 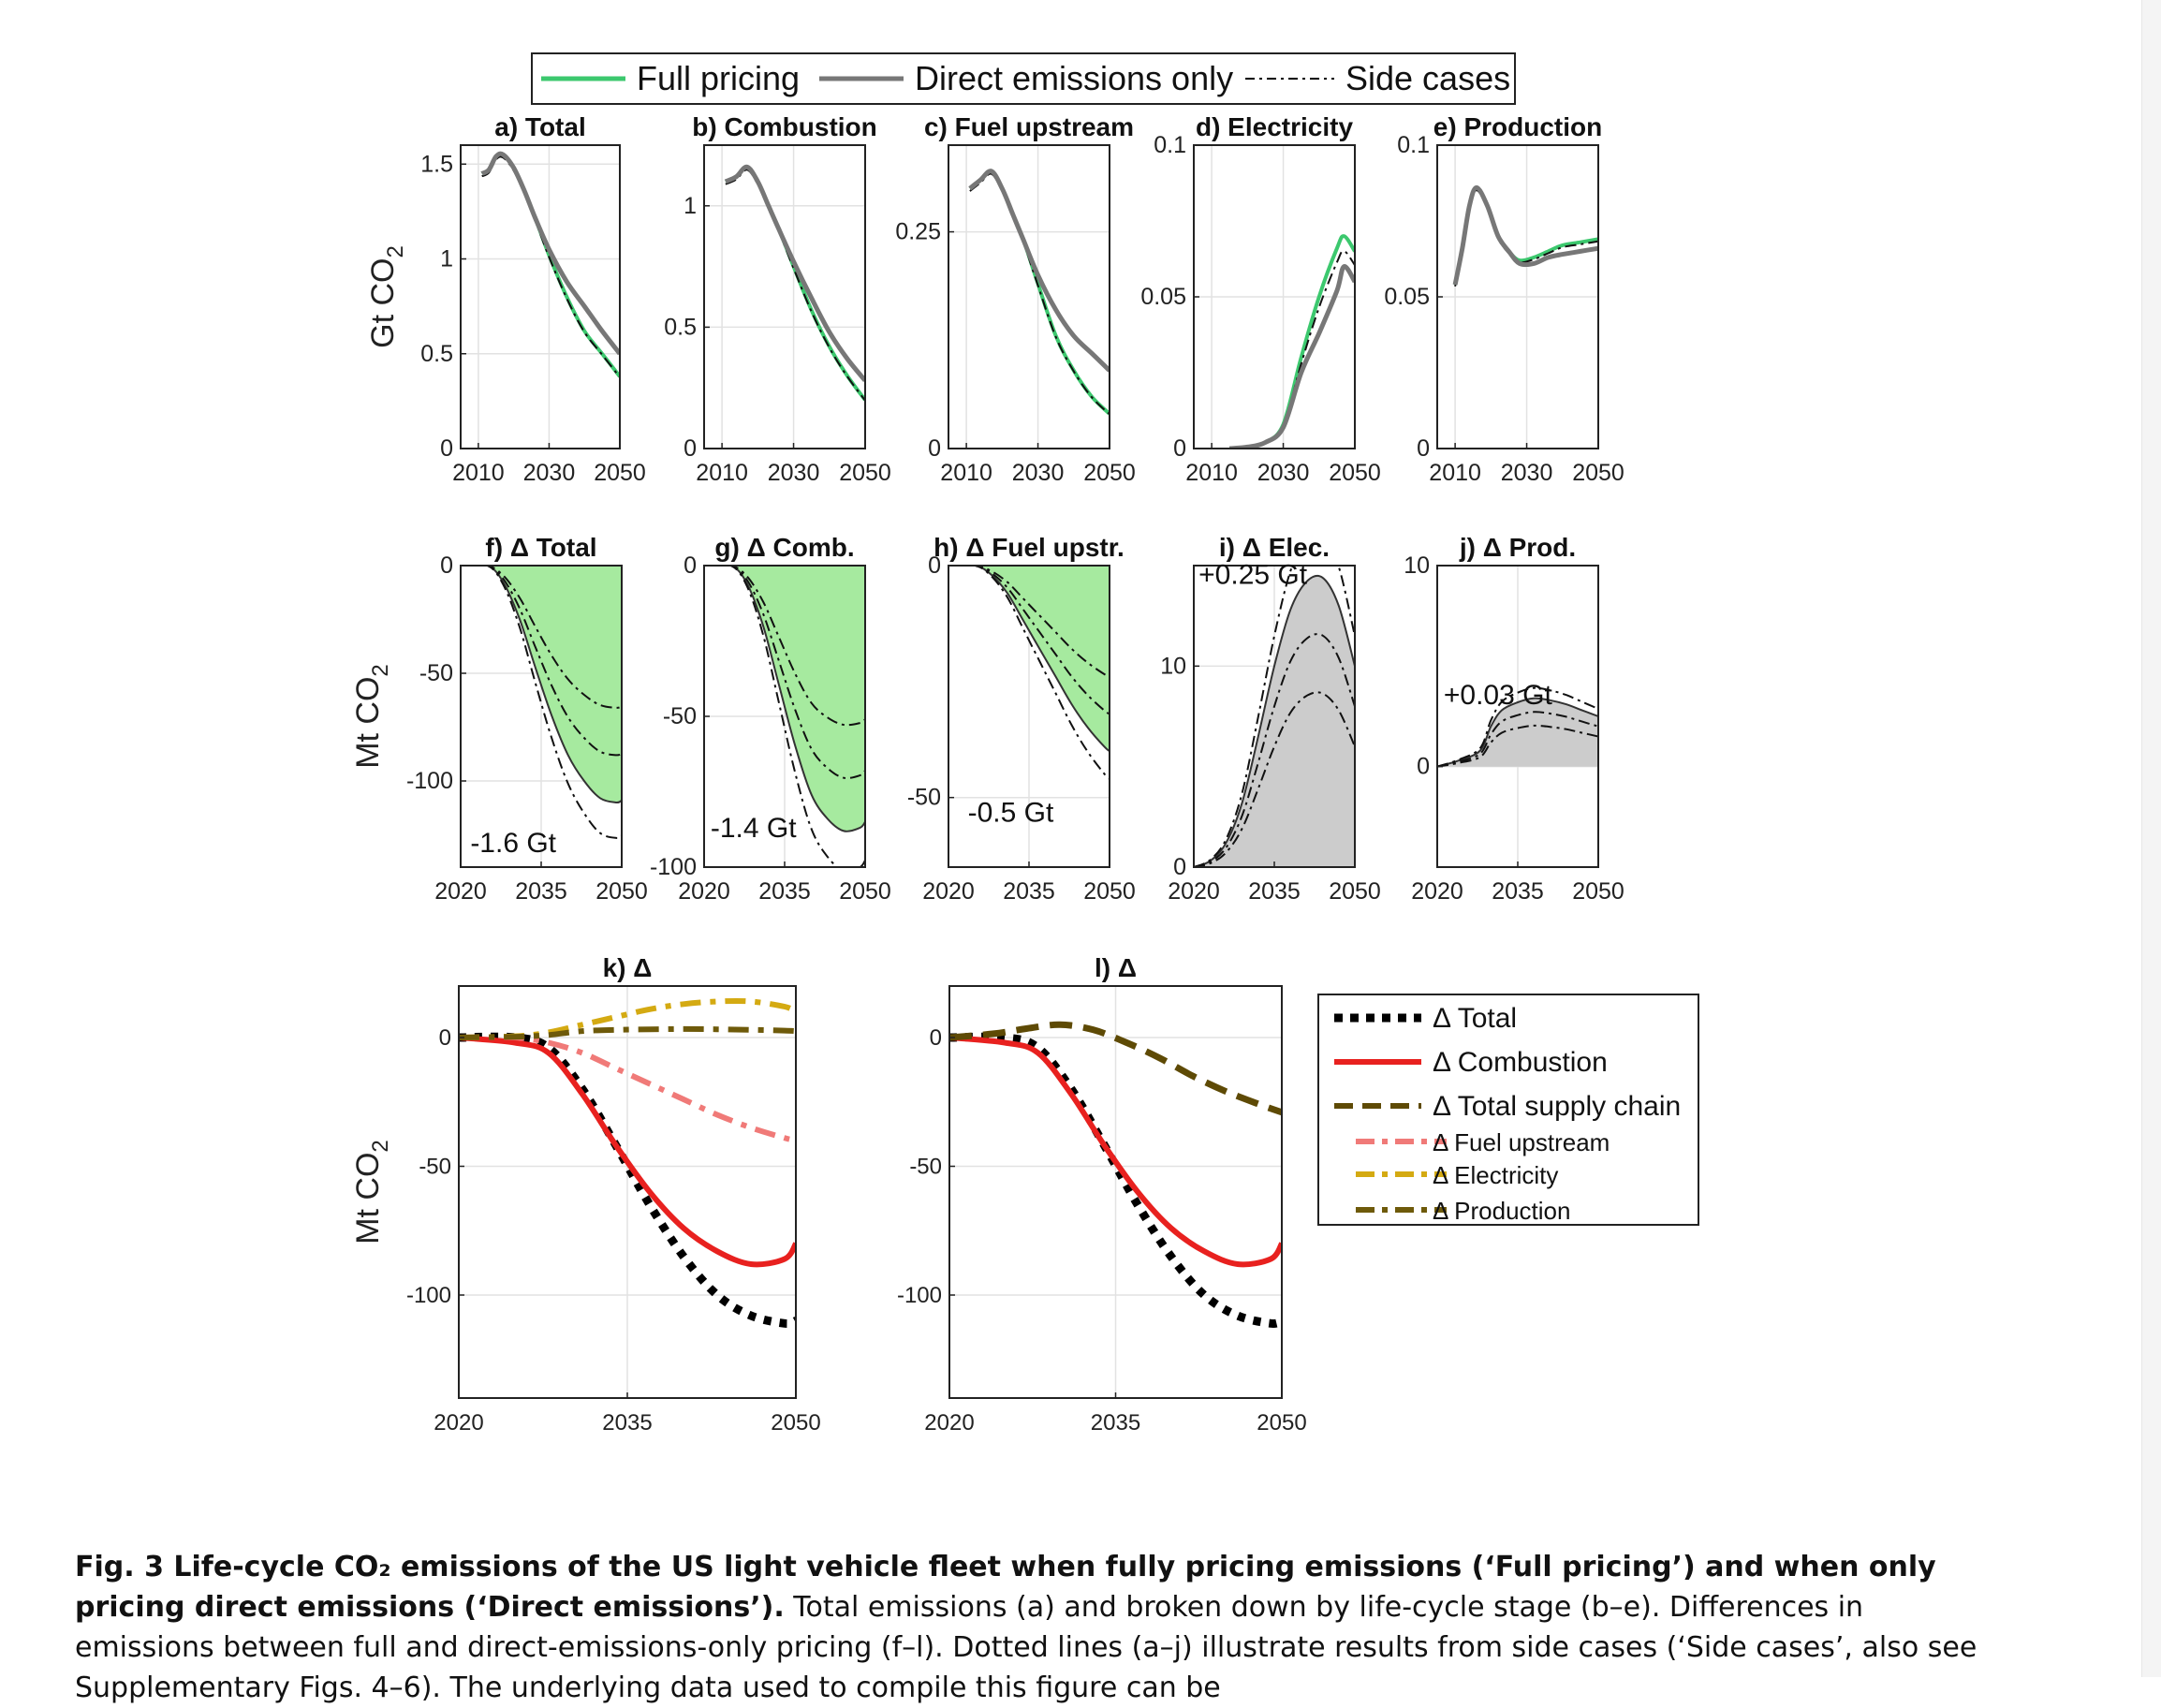 What do you see at coordinates (690, 206) in the screenshot?
I see `y-tick-label: 1` at bounding box center [690, 206].